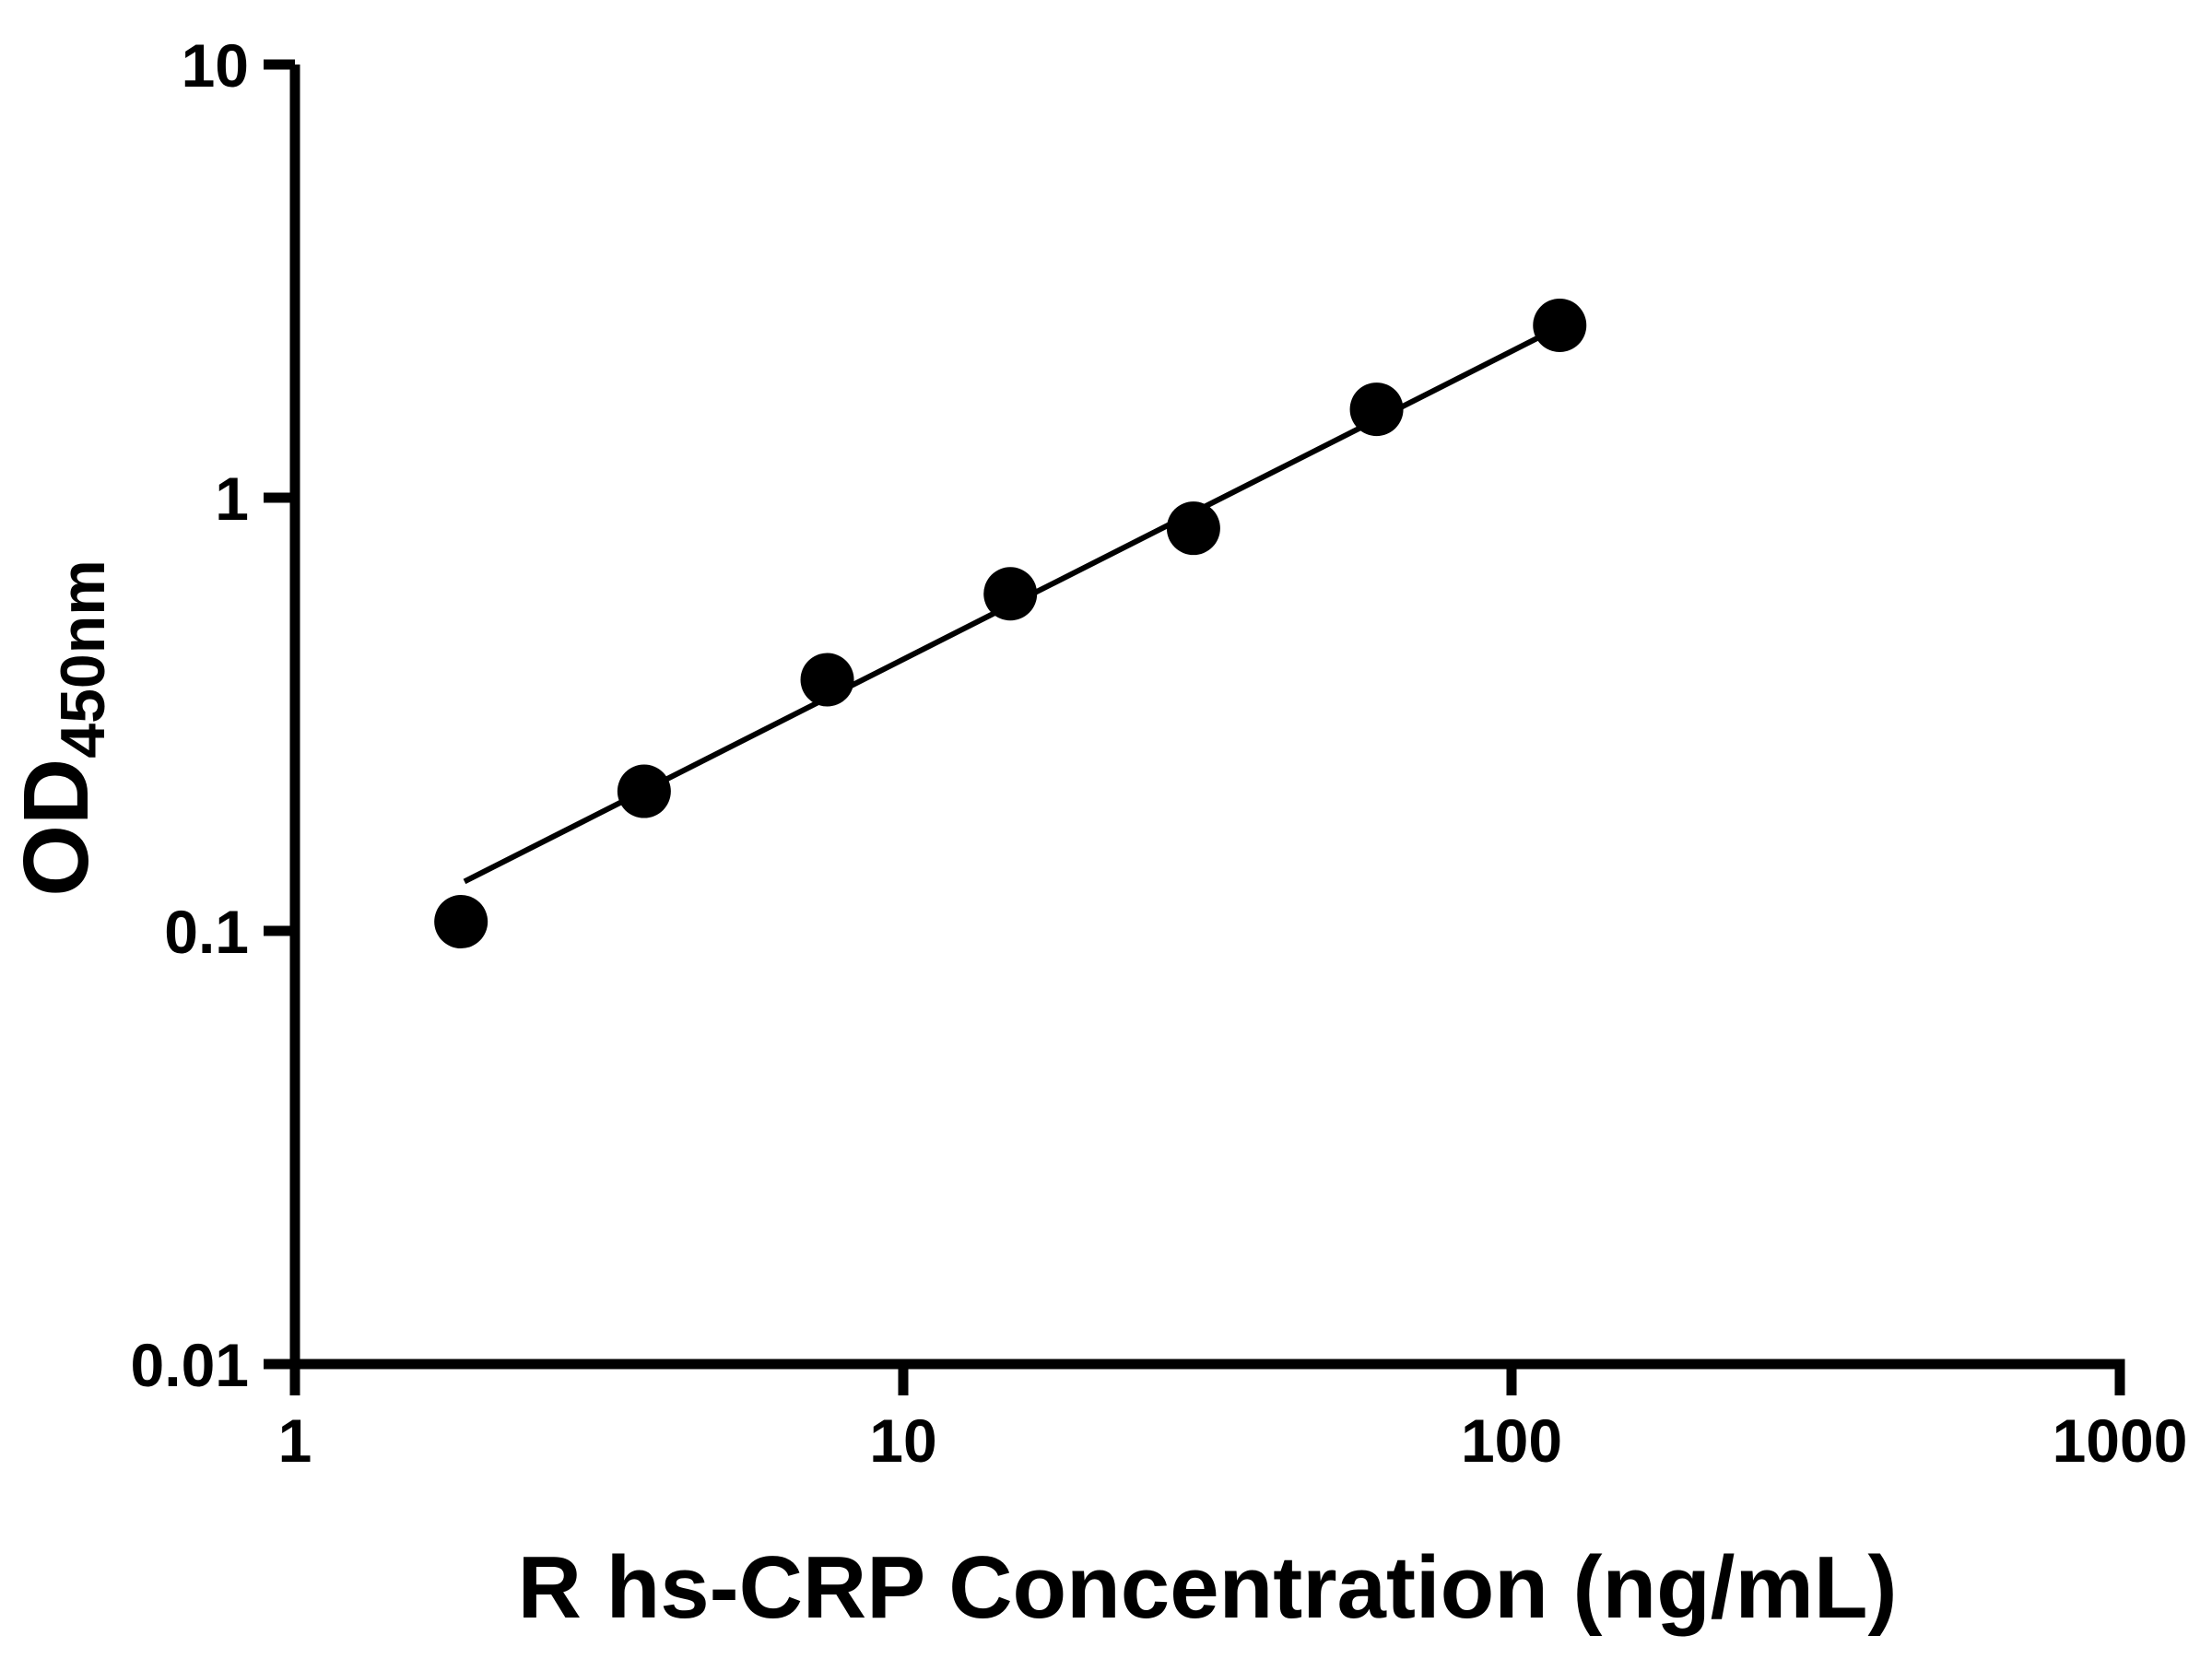 The image size is (2212, 1659). Describe the element at coordinates (232, 499) in the screenshot. I see `y-tick-label: 1` at that location.